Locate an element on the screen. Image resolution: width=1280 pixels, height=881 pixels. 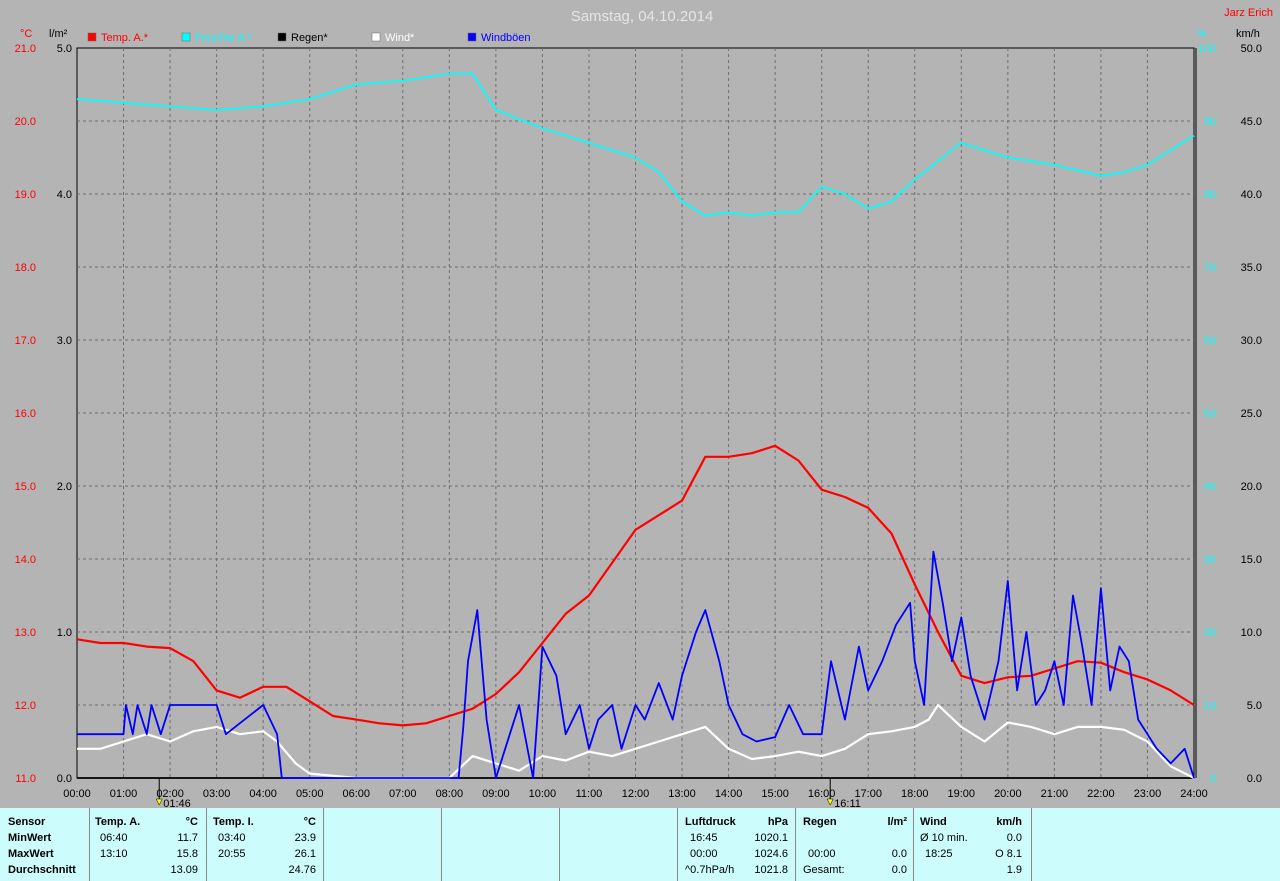
stats-temp-a-header: Temp. A. is located at coordinates (118, 822).